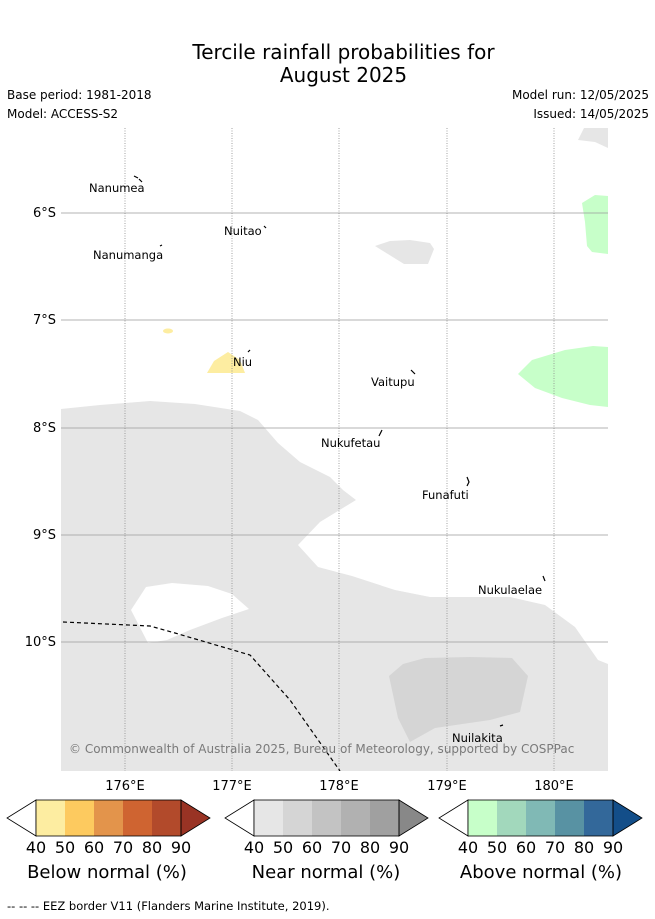 Image resolution: width=655 pixels, height=919 pixels. I want to click on above-normal-region-northeast, so click(595, 224).